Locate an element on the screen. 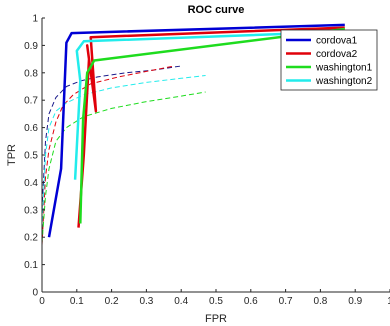 This screenshot has height=326, width=390. x-tick-label: 0 is located at coordinates (42, 301).